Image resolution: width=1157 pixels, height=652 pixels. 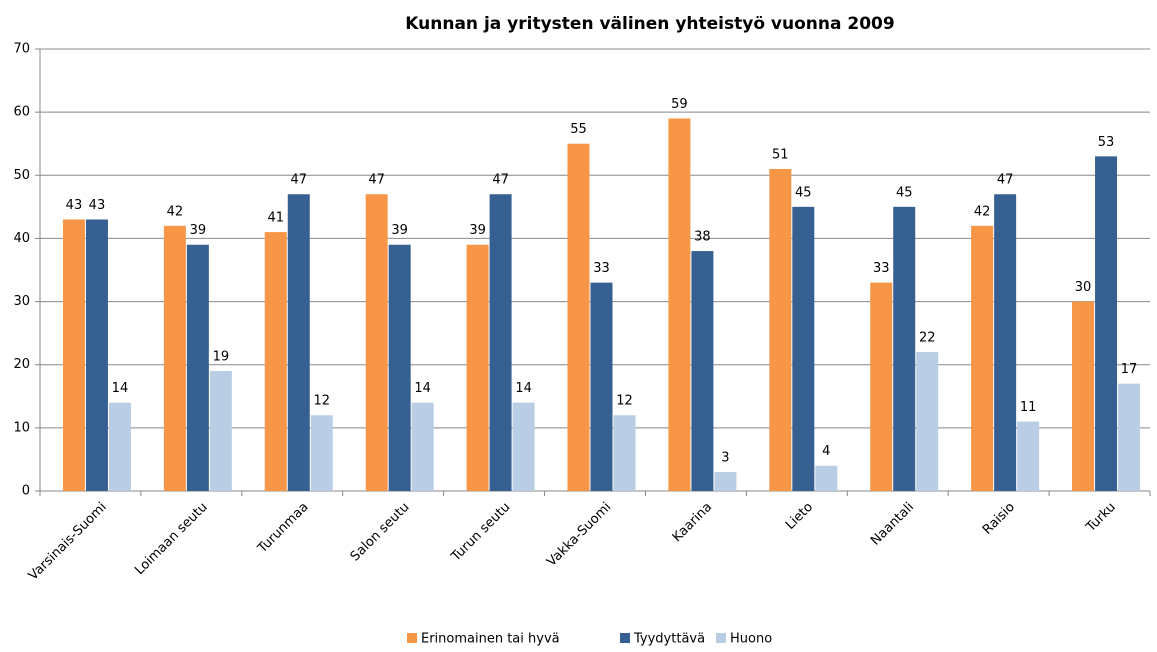 I want to click on y-tick-label: 40, so click(x=21, y=238).